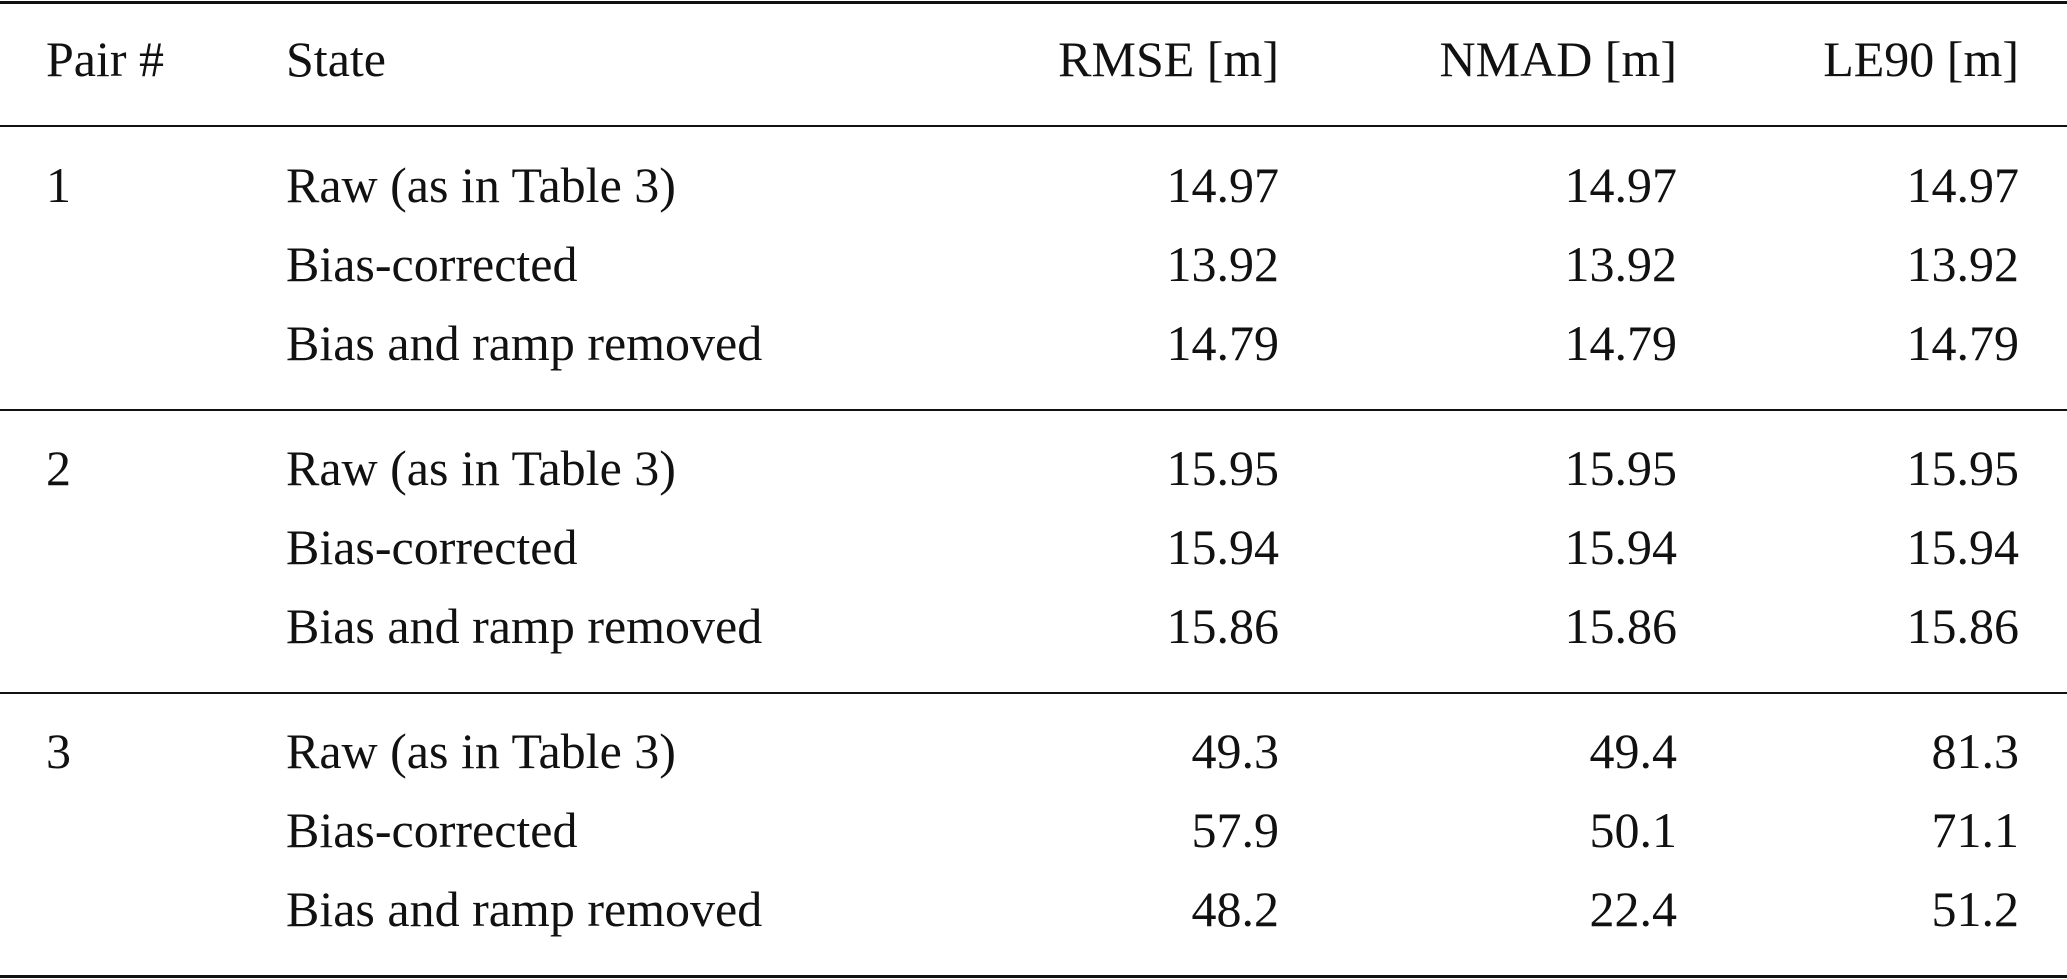 This screenshot has height=979, width=2067. What do you see at coordinates (1975, 830) in the screenshot?
I see `value-cell: 71.1` at bounding box center [1975, 830].